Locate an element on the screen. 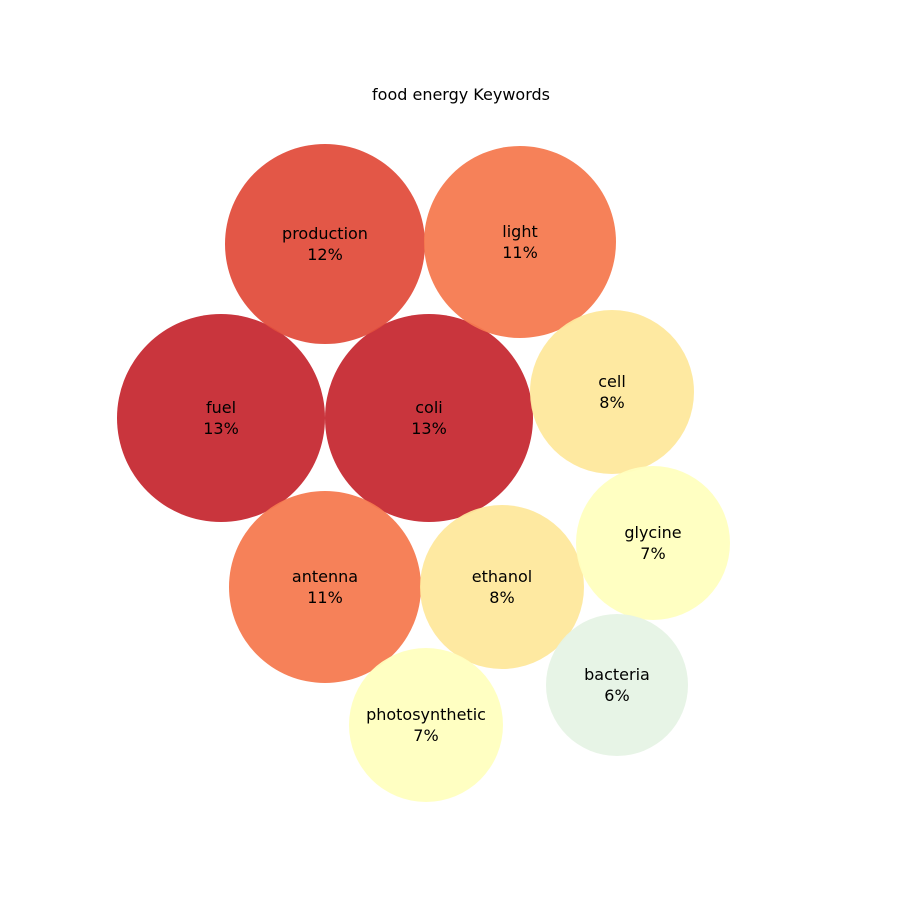  bubble-fuel: fuel 13% is located at coordinates (221, 418).